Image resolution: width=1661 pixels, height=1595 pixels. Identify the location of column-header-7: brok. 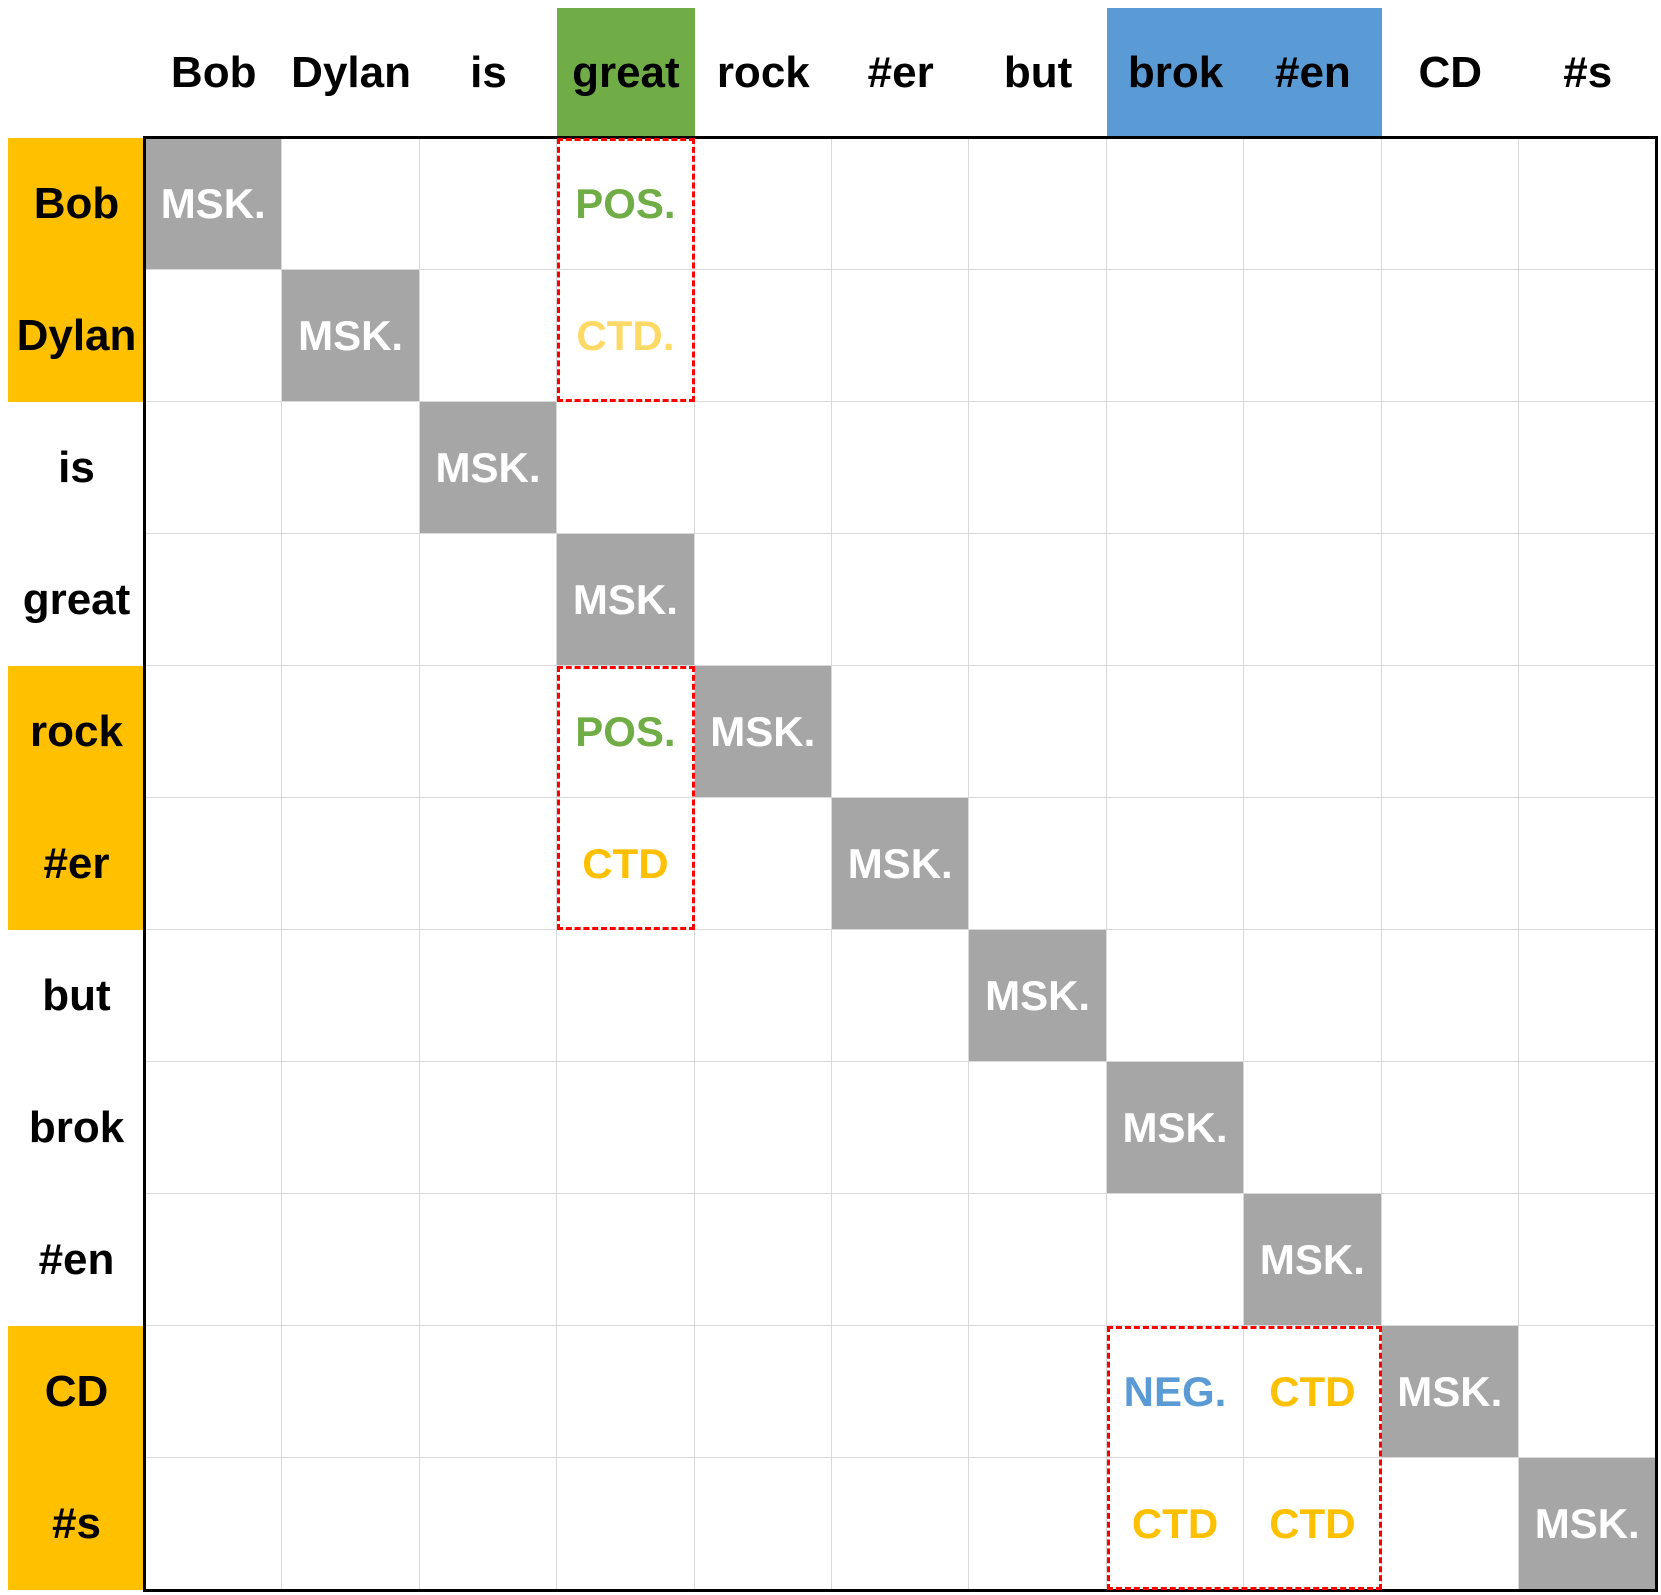
(1175, 72).